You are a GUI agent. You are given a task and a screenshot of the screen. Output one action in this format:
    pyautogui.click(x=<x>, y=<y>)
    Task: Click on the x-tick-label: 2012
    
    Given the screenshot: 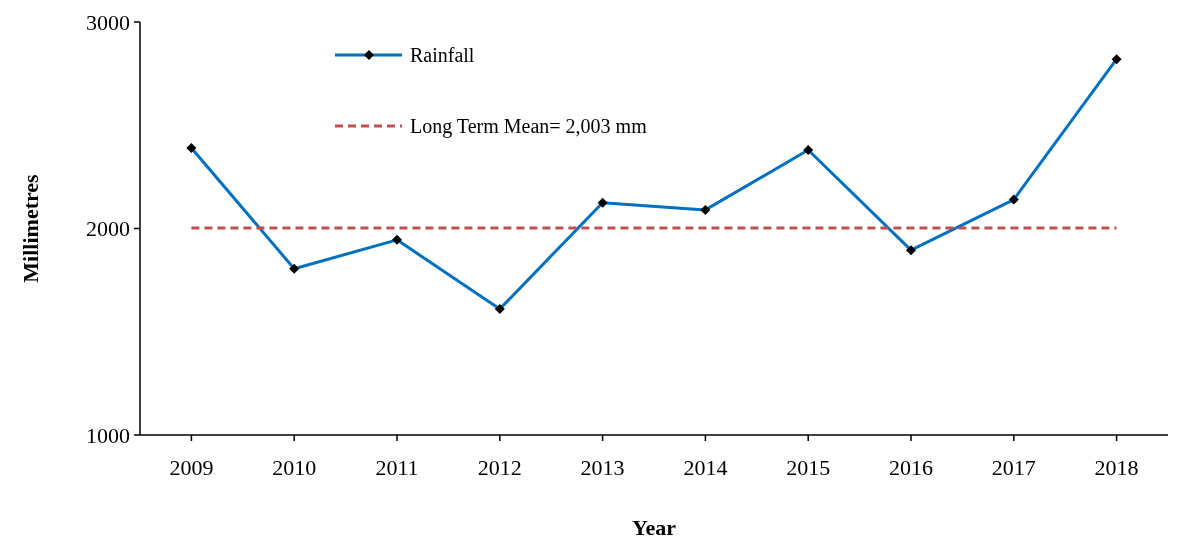 What is the action you would take?
    pyautogui.click(x=499, y=467)
    